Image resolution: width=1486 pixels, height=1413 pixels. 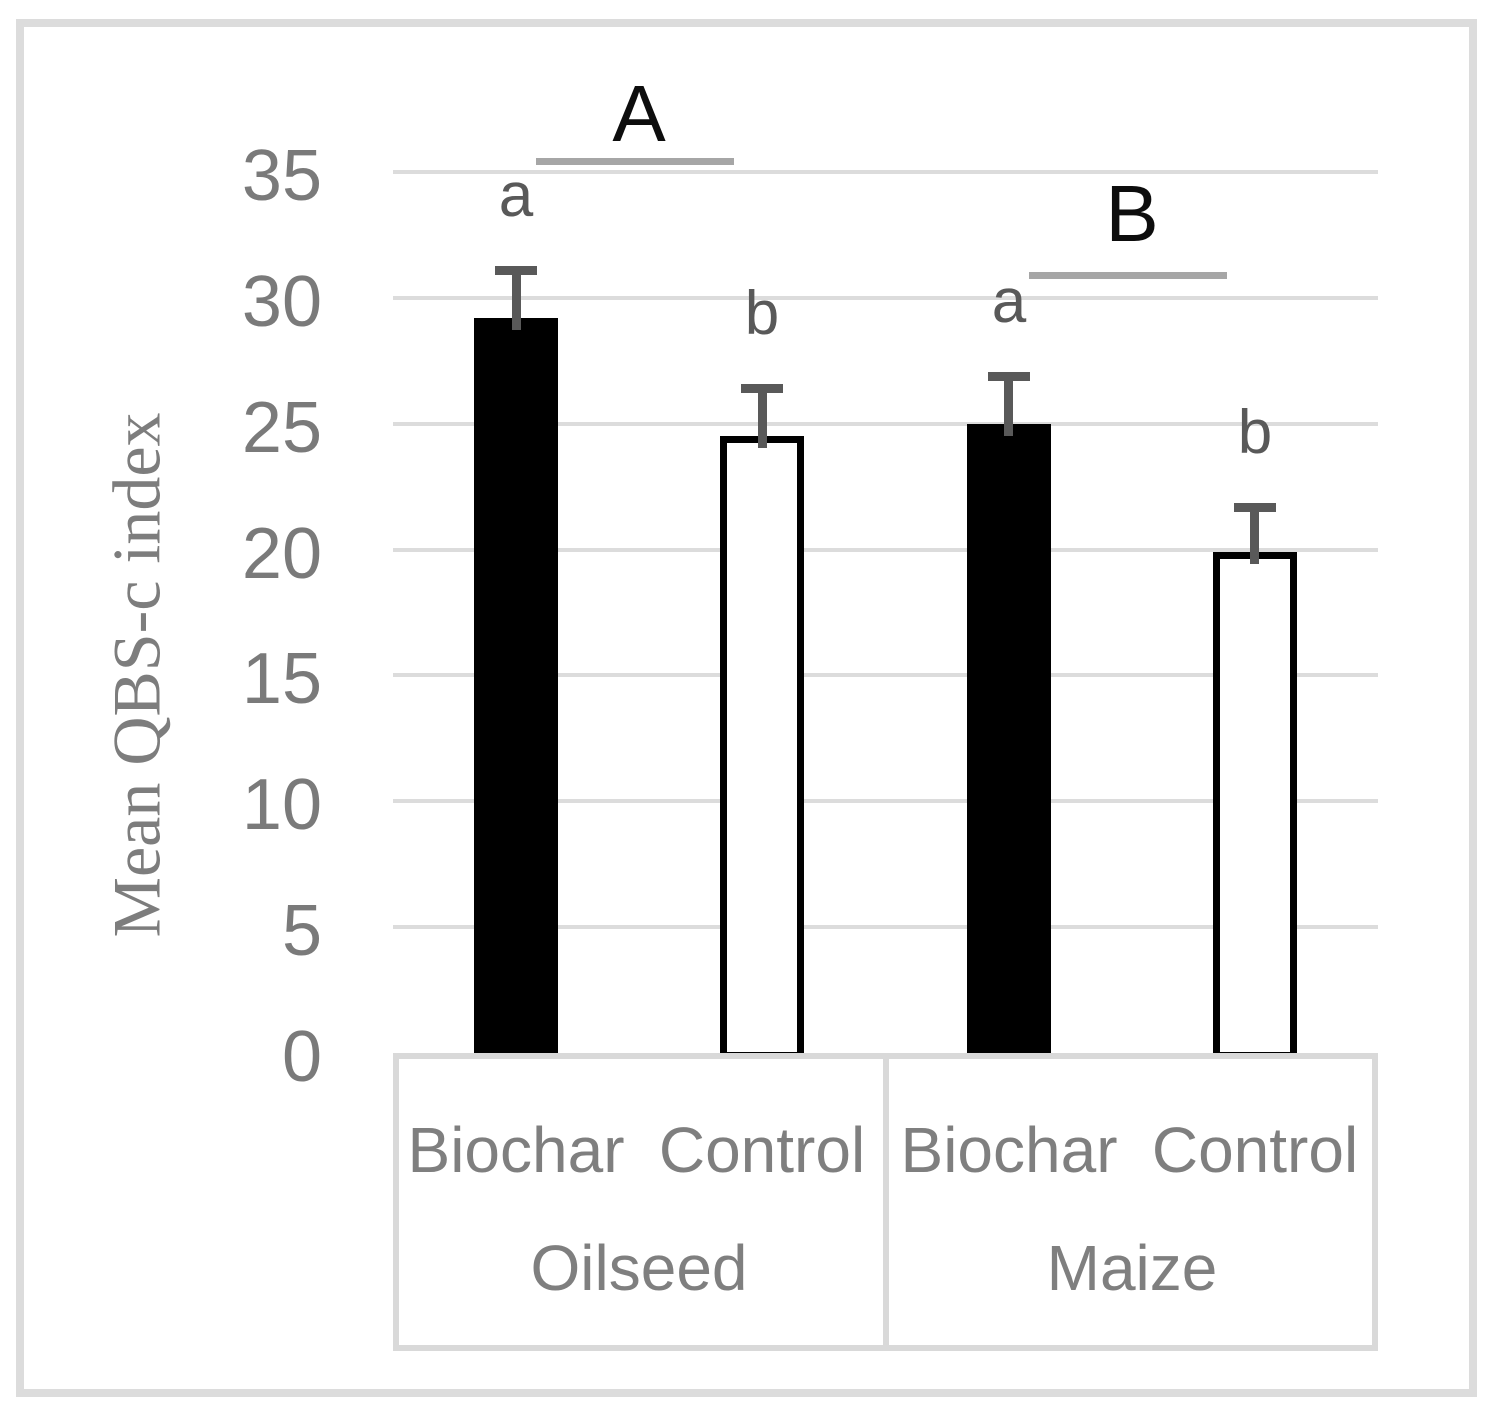 What do you see at coordinates (301, 1057) in the screenshot?
I see `y-tick-label-0: 0` at bounding box center [301, 1057].